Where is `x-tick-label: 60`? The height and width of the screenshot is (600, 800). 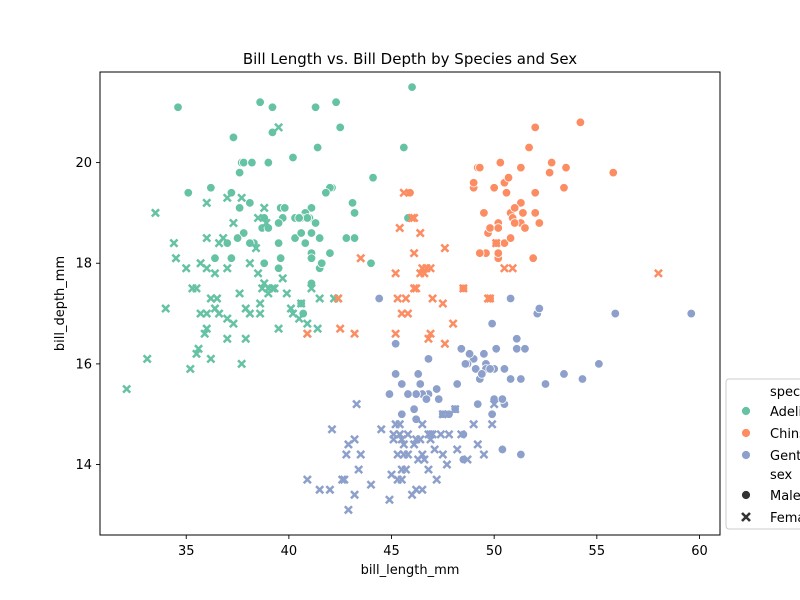 x-tick-label: 60 is located at coordinates (699, 551).